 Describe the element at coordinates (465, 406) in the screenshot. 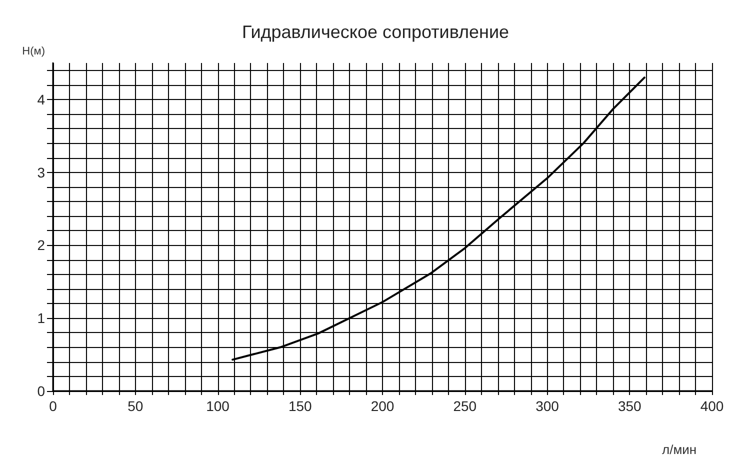

I see `x-tick-label: 250` at that location.